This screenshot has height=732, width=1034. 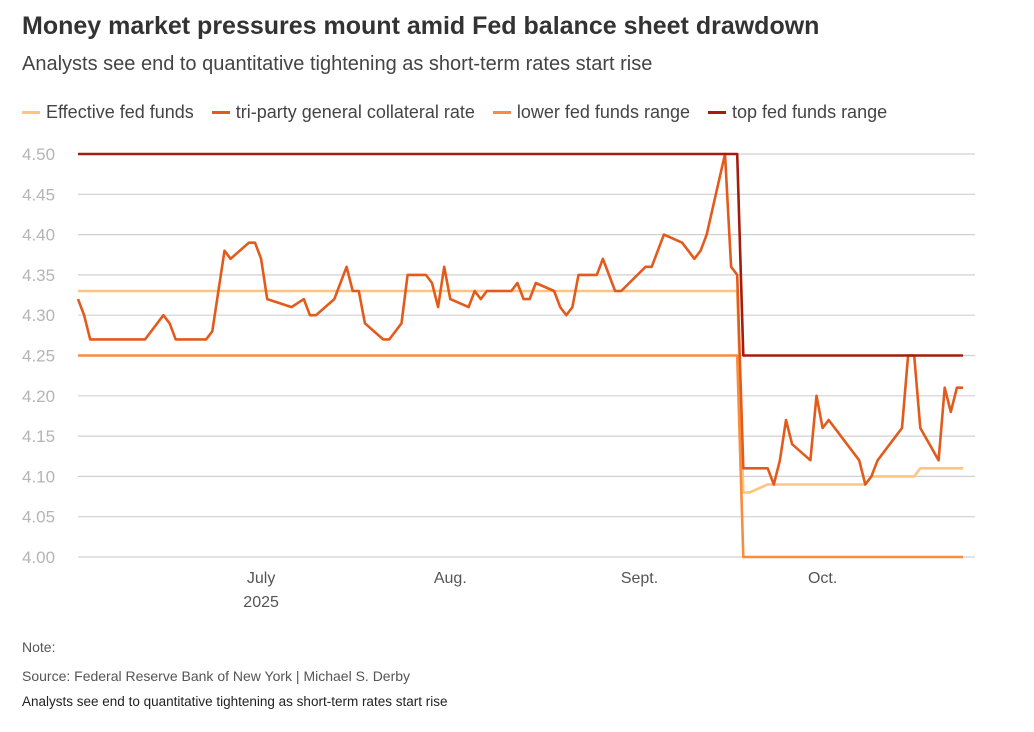 I want to click on x-tick-label: July, so click(x=261, y=578).